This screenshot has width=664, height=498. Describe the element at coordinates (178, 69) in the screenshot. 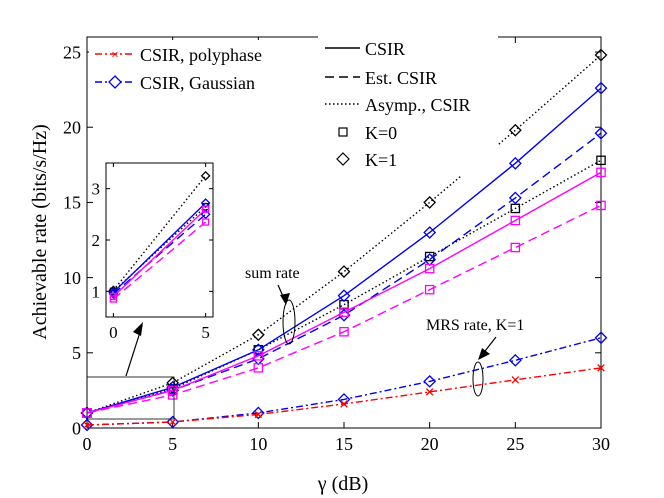

I see `legend-left: × CSIR, polyphase CSIR, Gaussian` at that location.